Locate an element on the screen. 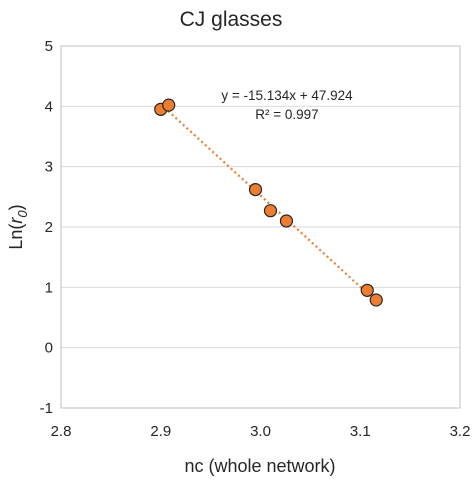  y-tick-labels: -1 0 1 2 3 4 5 is located at coordinates (46, 227).